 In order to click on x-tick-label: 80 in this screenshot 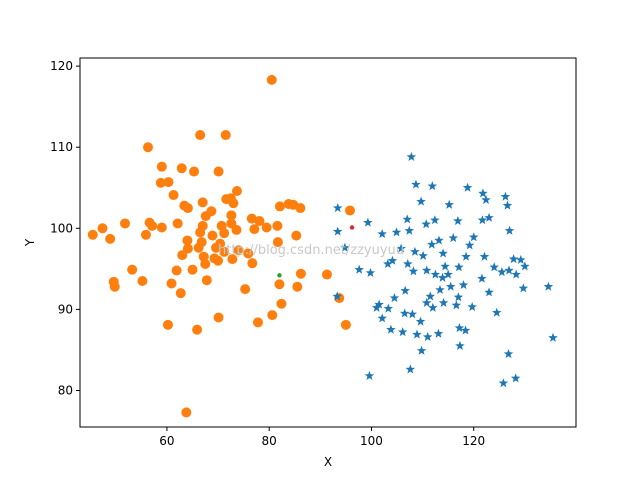, I will do `click(269, 441)`.